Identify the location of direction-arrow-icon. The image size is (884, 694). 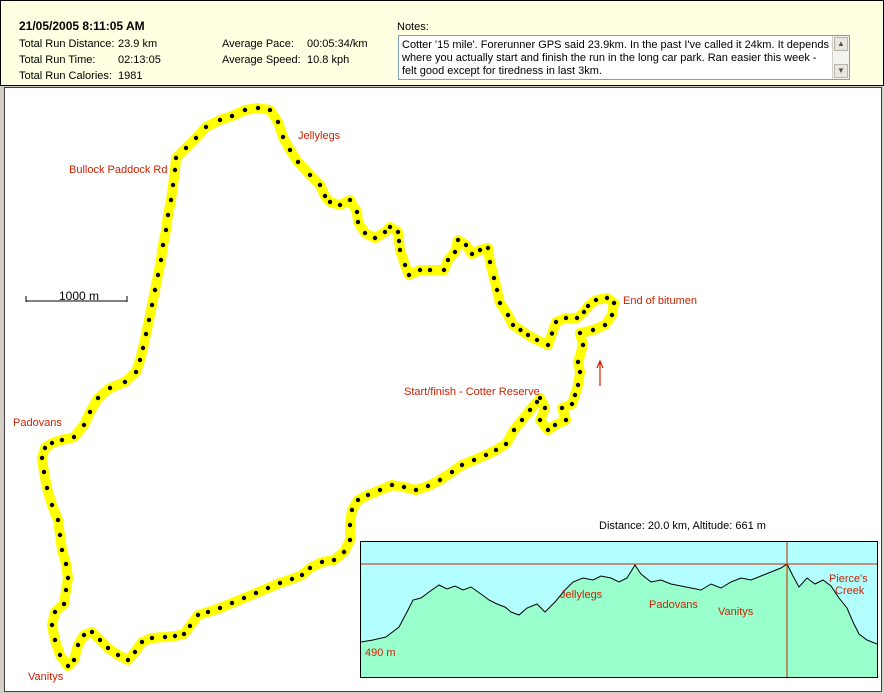
(600, 372).